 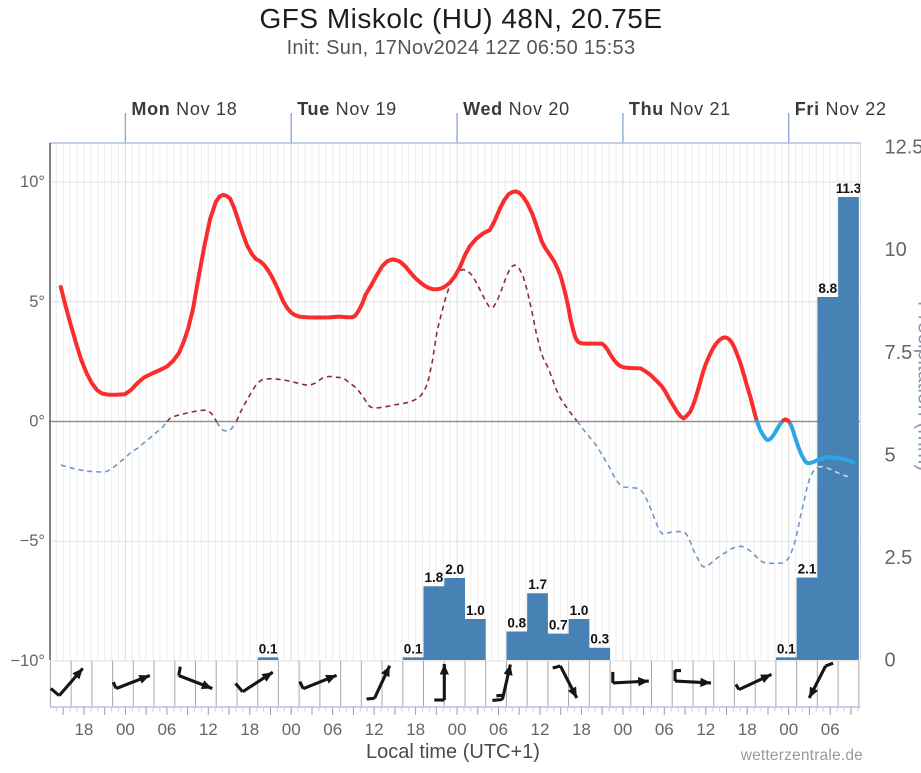 I want to click on svg-text: 12.5, so click(x=903, y=148).